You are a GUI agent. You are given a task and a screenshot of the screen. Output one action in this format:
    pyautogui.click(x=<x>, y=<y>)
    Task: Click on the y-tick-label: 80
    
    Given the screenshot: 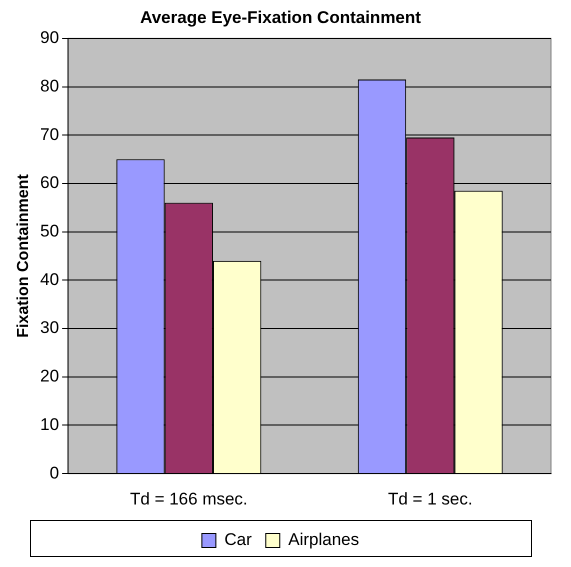 What is the action you would take?
    pyautogui.click(x=50, y=86)
    